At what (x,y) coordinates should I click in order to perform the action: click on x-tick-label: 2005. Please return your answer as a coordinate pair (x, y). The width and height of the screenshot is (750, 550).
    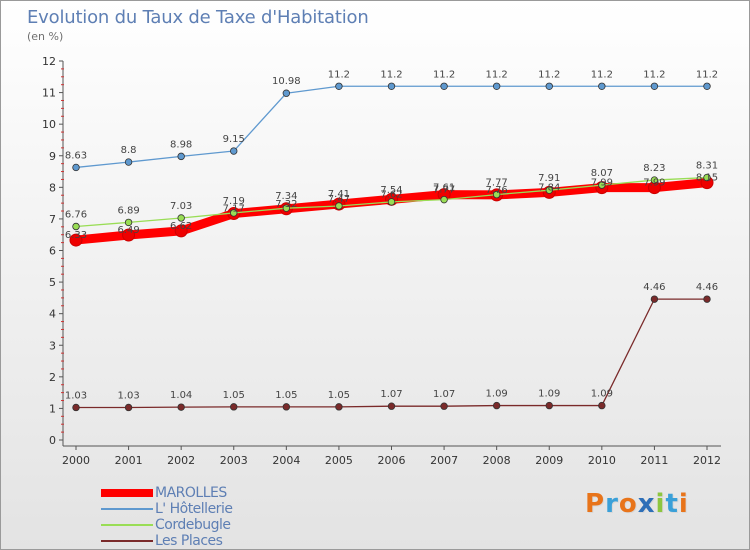
    Looking at the image, I should click on (339, 460).